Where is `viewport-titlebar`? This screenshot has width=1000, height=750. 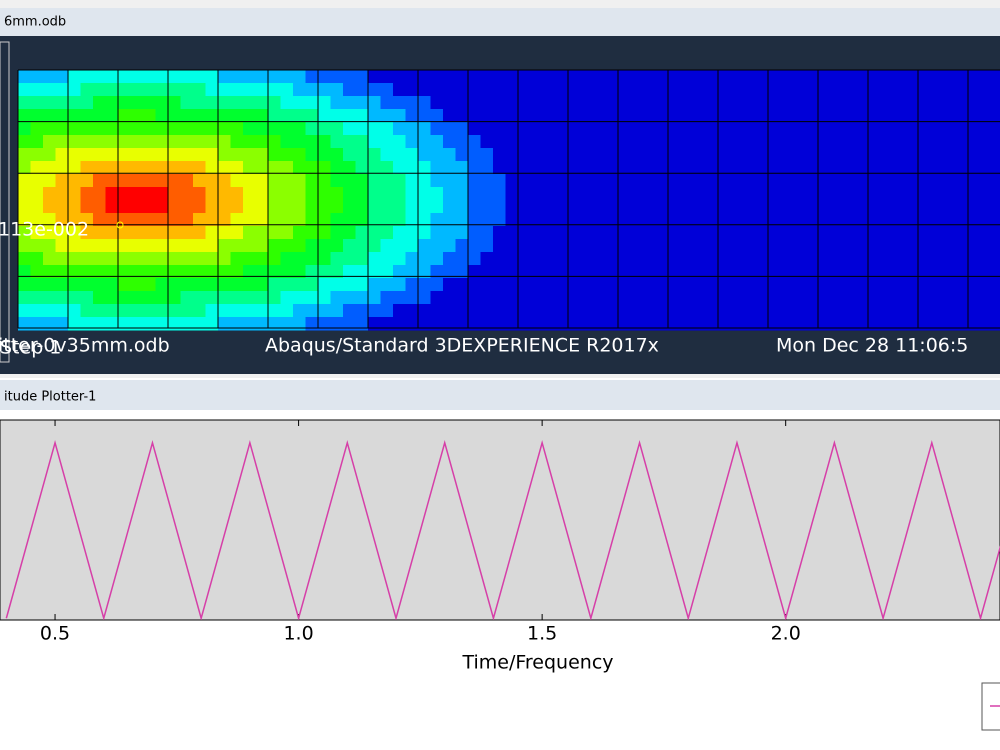 viewport-titlebar is located at coordinates (500, 22).